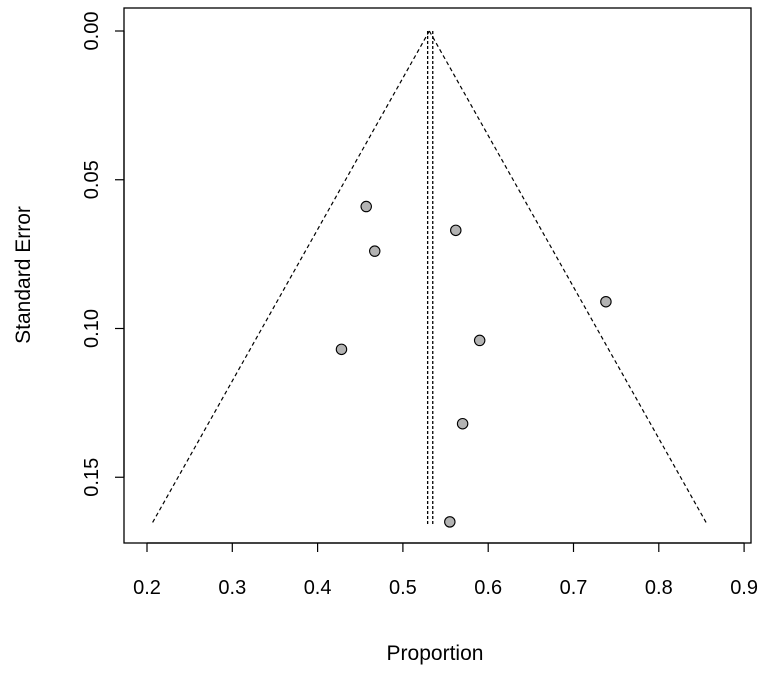 The height and width of the screenshot is (681, 765). I want to click on y-tick-label: 0.05, so click(92, 179).